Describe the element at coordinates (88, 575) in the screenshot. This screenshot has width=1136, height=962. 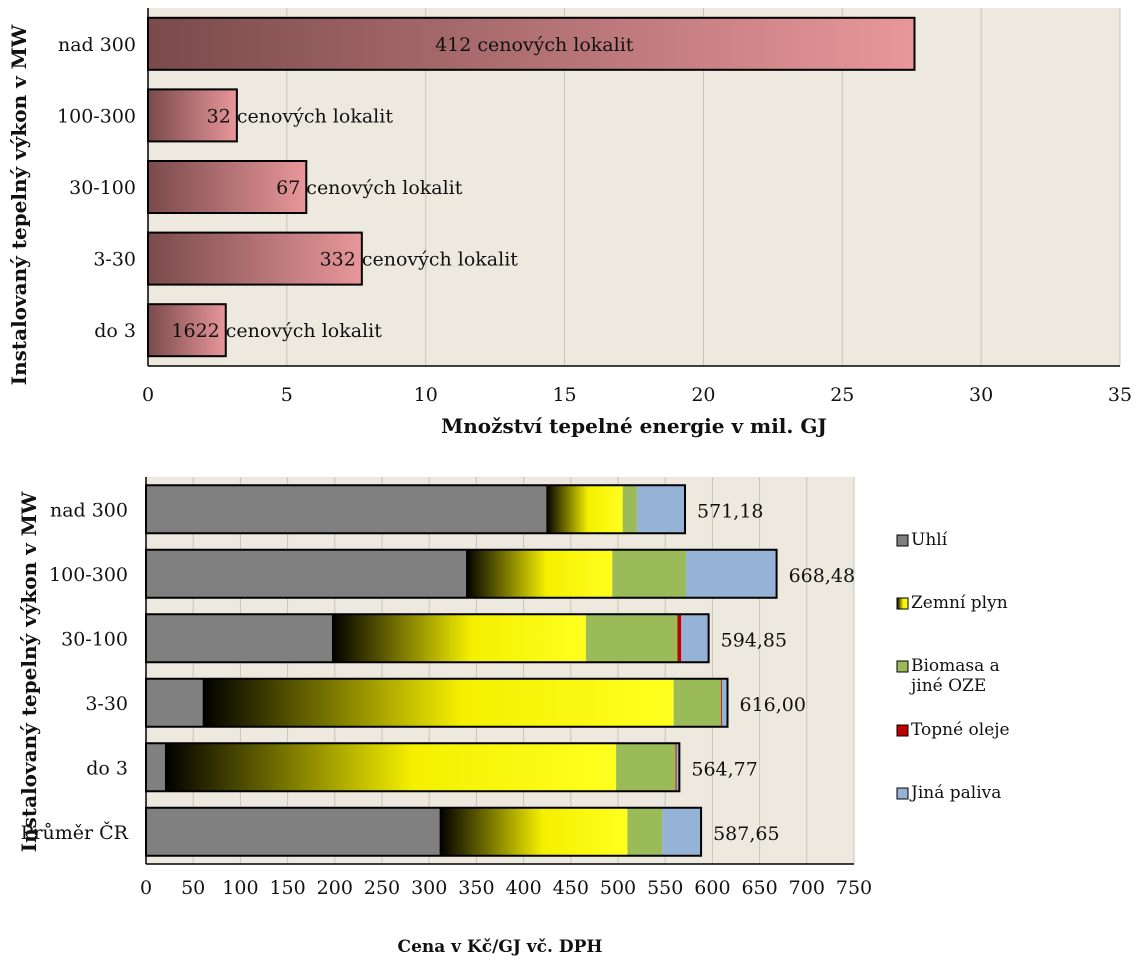
I see `bottom-category-label: 100-300` at that location.